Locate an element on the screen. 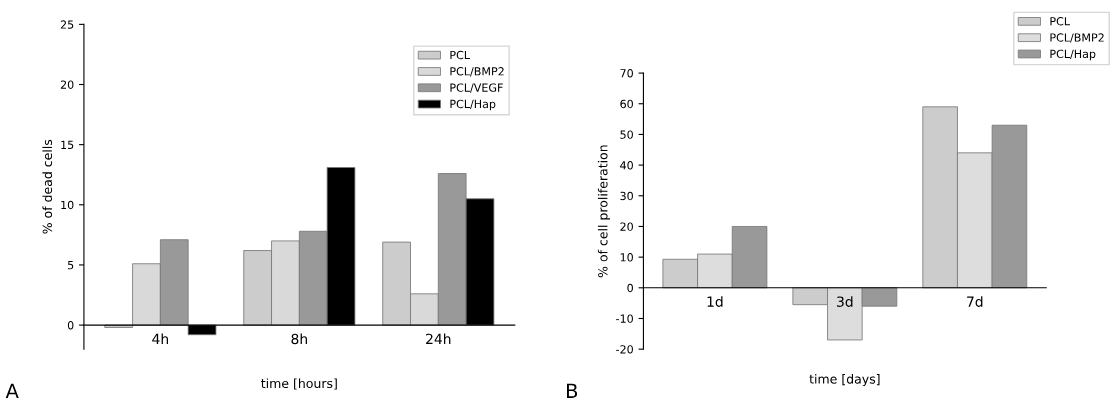 This screenshot has width=1119, height=406. legend-label: PCL/VEGF is located at coordinates (476, 88).